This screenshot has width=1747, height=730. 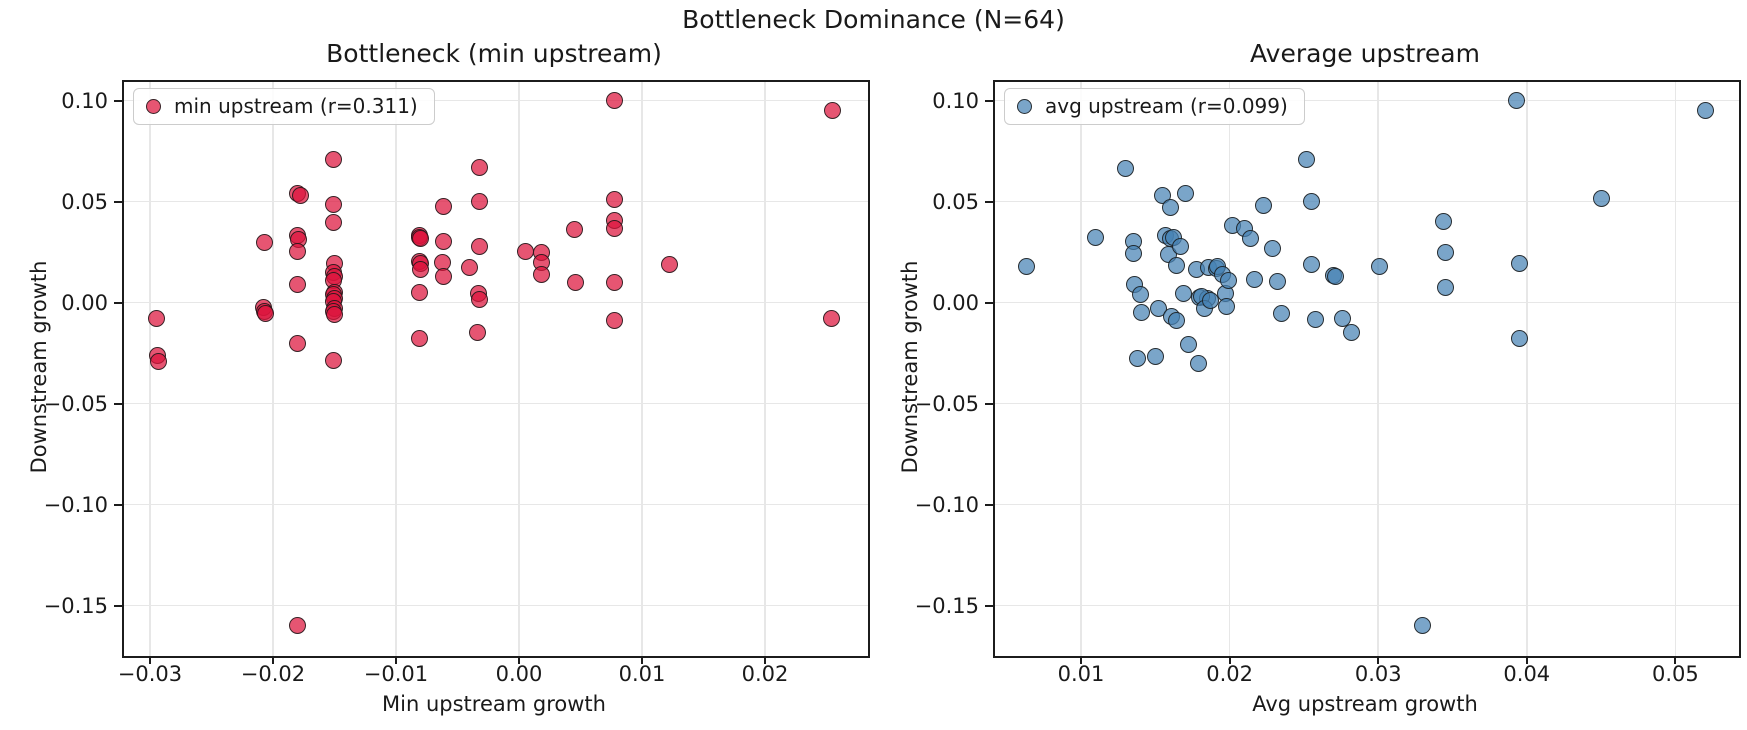 What do you see at coordinates (296, 106) in the screenshot?
I see `legend-label: min upstream (r=0.311)` at bounding box center [296, 106].